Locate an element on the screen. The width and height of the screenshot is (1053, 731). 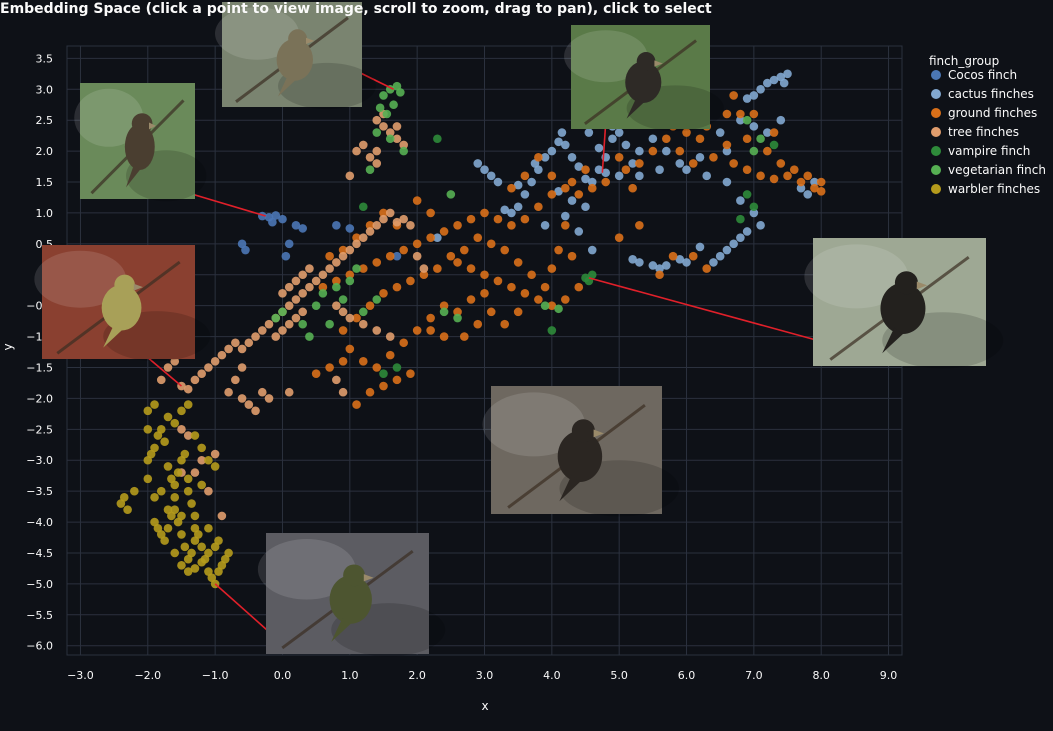
legend-item-warbler-finches: warbler finches is located at coordinates (985, 189).